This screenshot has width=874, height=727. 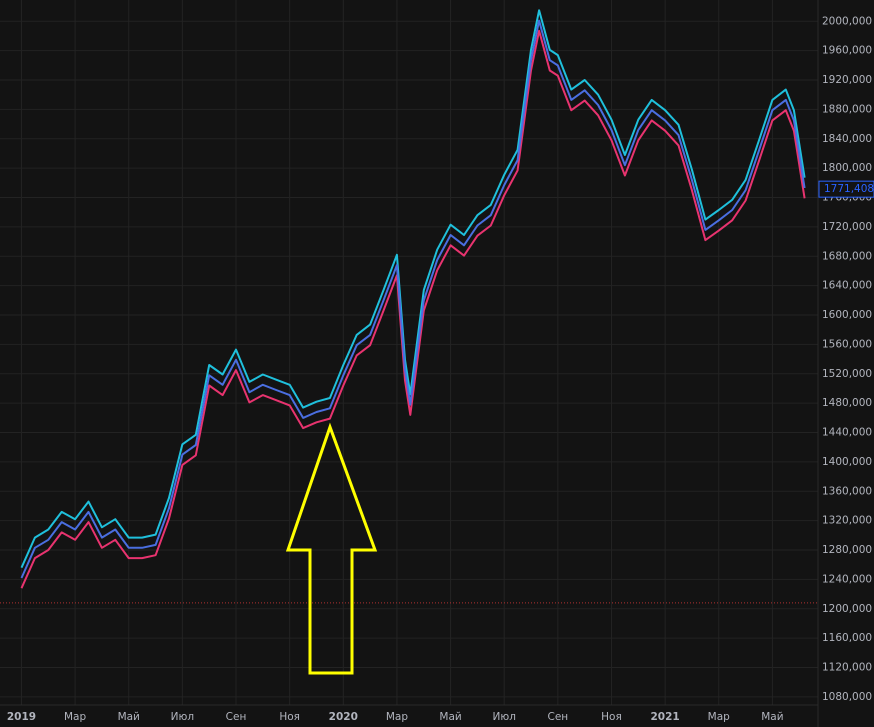 I want to click on x-tick-label: 2021, so click(x=665, y=717).